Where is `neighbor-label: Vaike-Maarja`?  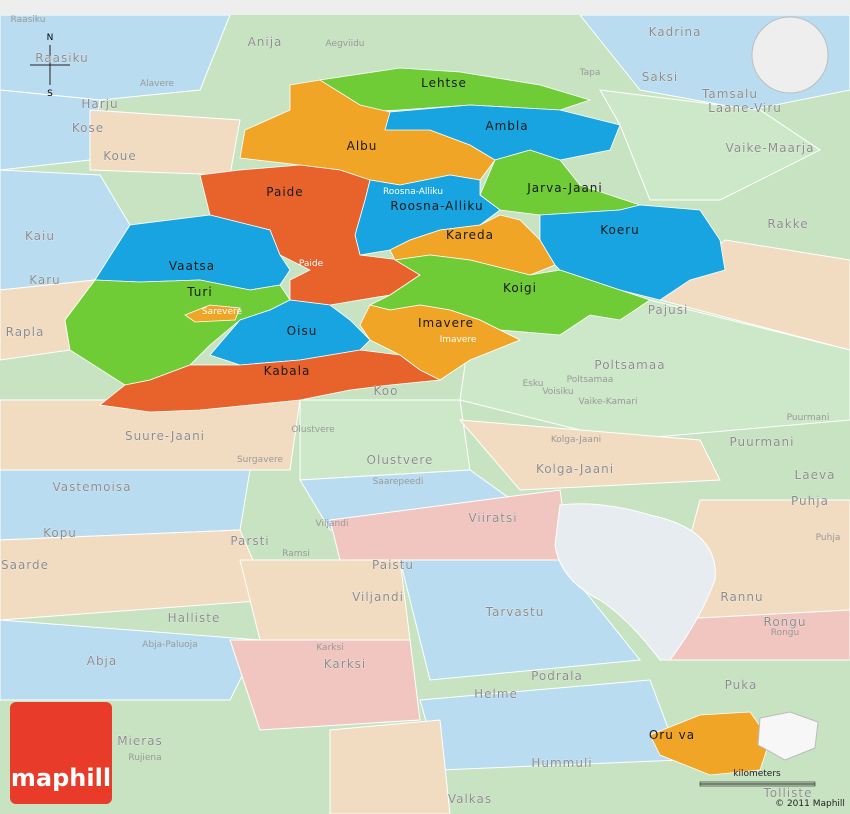
neighbor-label: Vaike-Maarja is located at coordinates (770, 148).